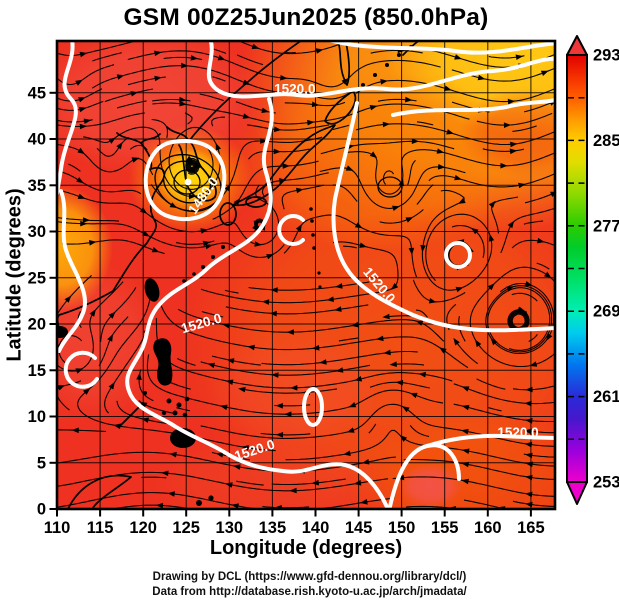 This screenshot has height=605, width=619. What do you see at coordinates (143, 528) in the screenshot?
I see `x-tick-label: 120` at bounding box center [143, 528].